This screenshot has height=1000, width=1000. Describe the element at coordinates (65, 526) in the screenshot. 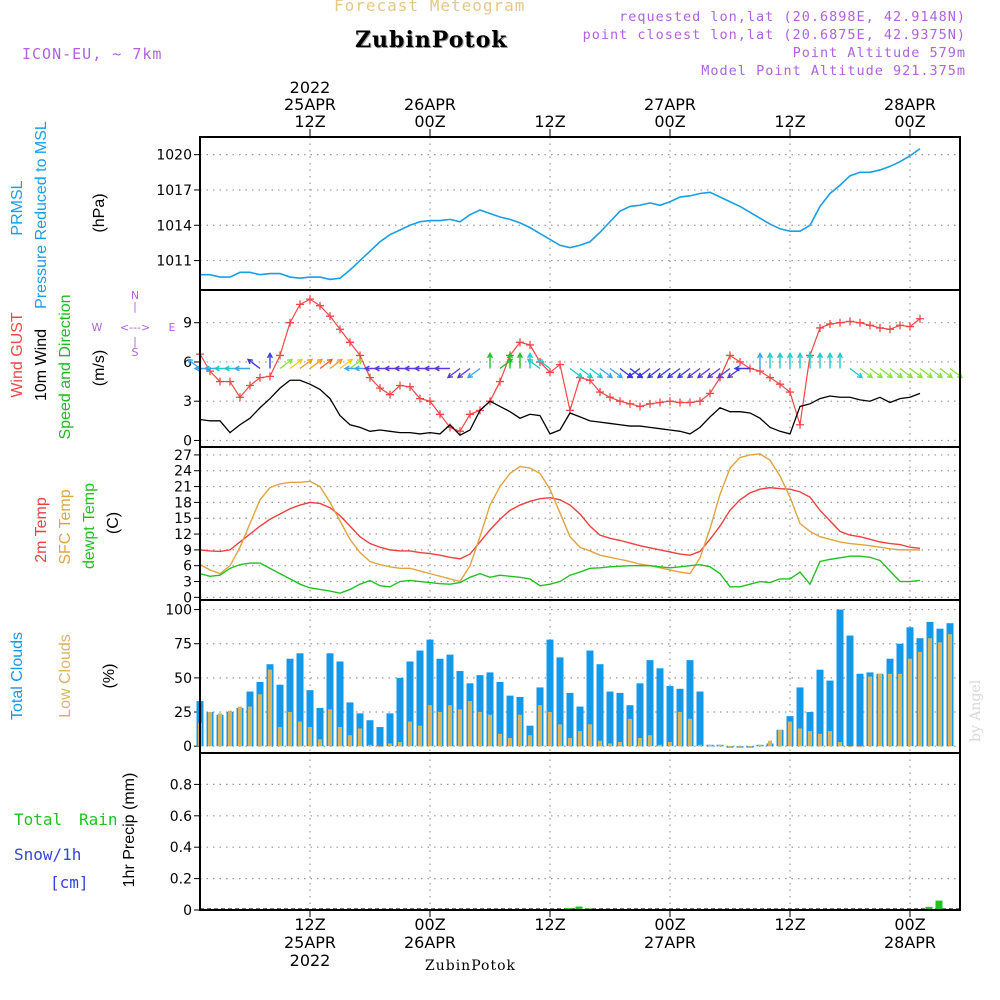

I see `temp-sfc-label: SFC Temp` at that location.